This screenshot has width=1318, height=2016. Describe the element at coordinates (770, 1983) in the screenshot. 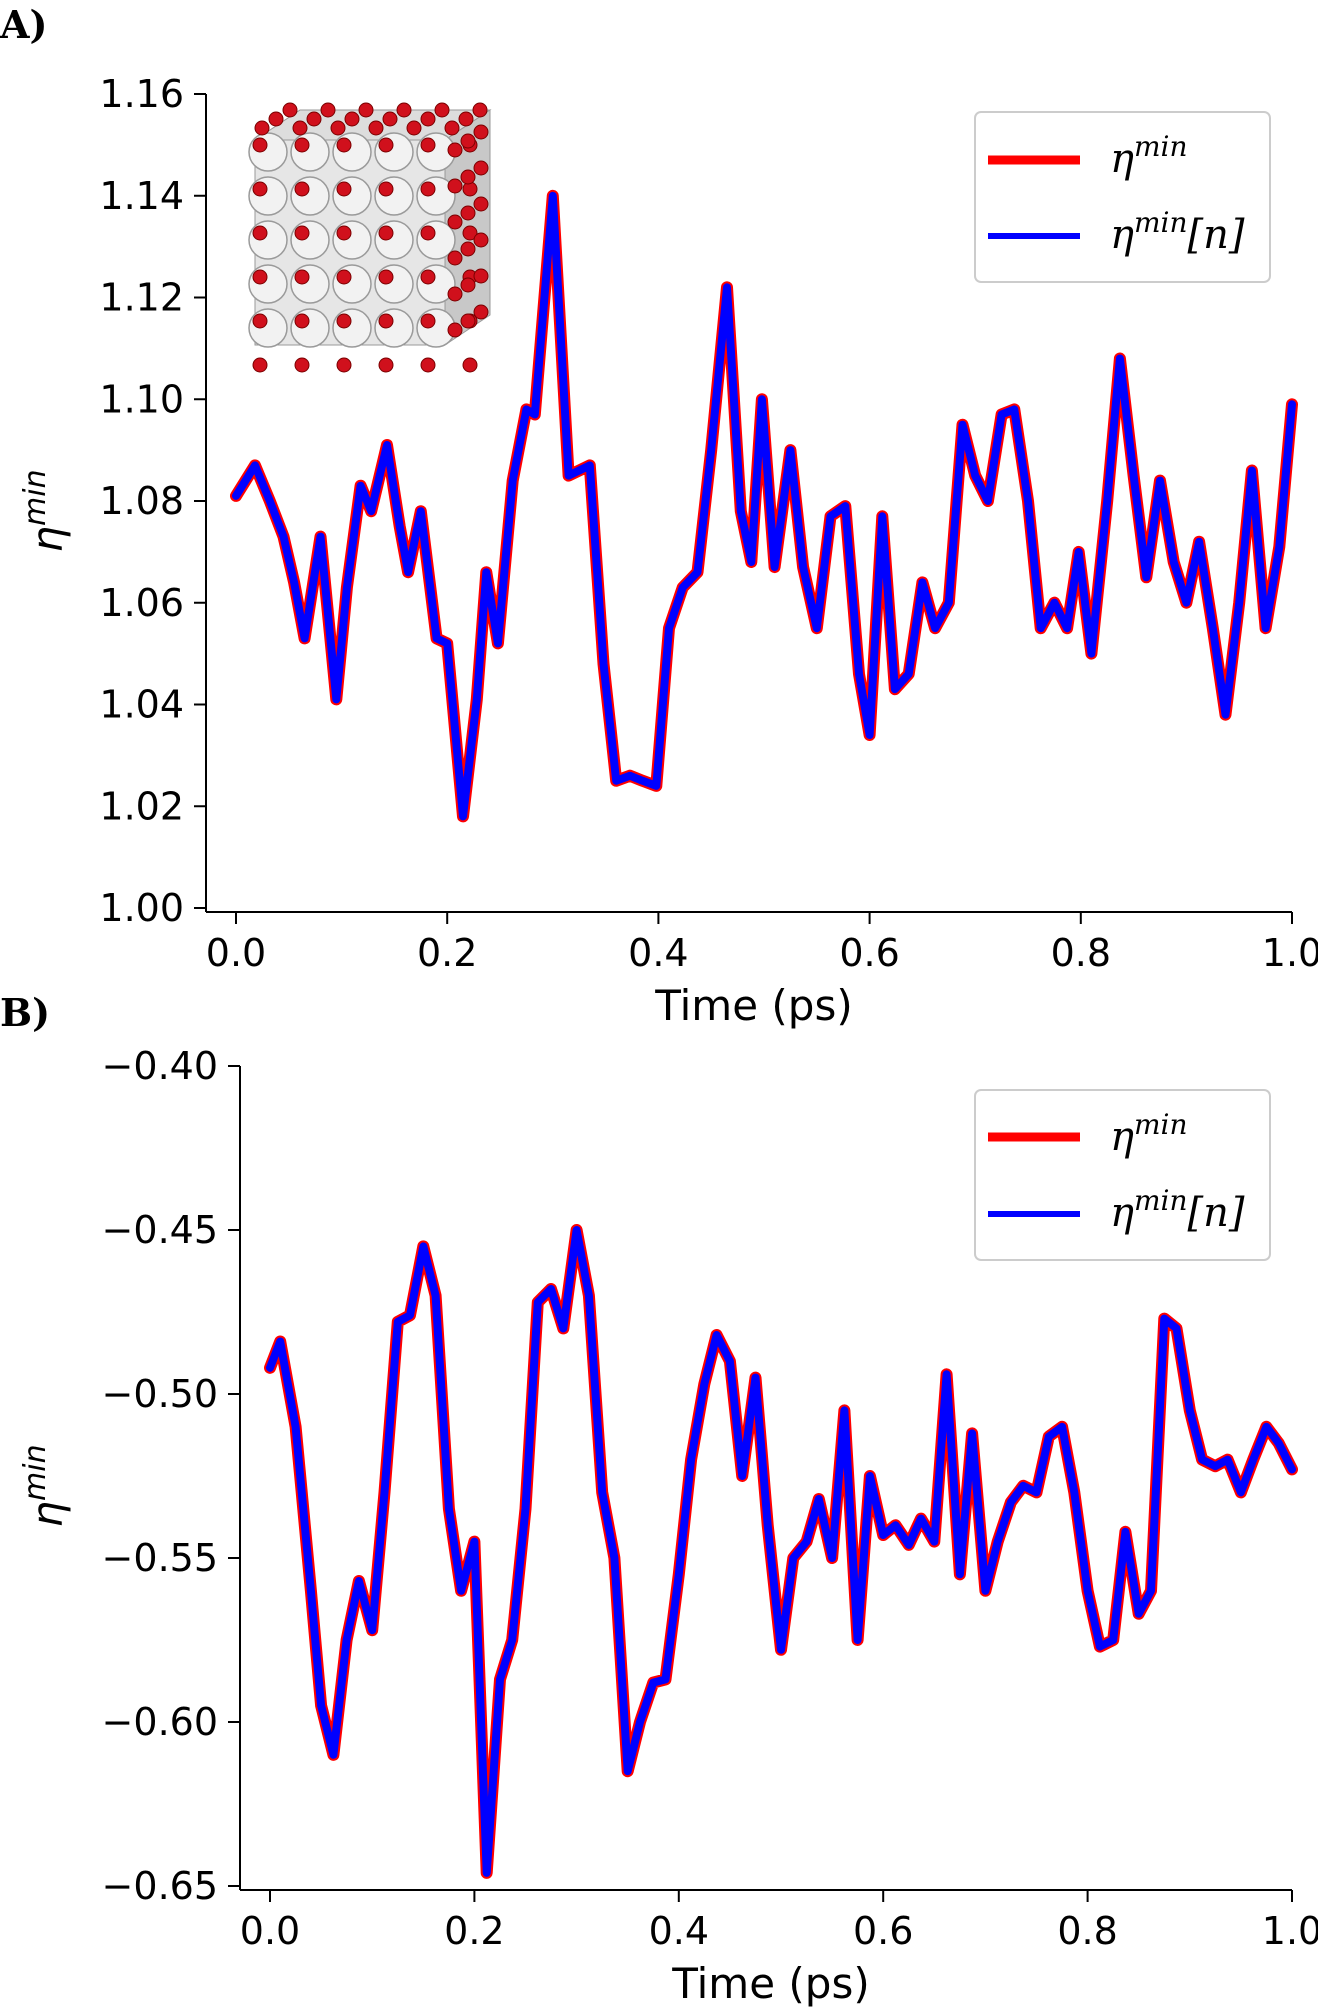

I see `x-axis-label-b: Time (ps)` at that location.